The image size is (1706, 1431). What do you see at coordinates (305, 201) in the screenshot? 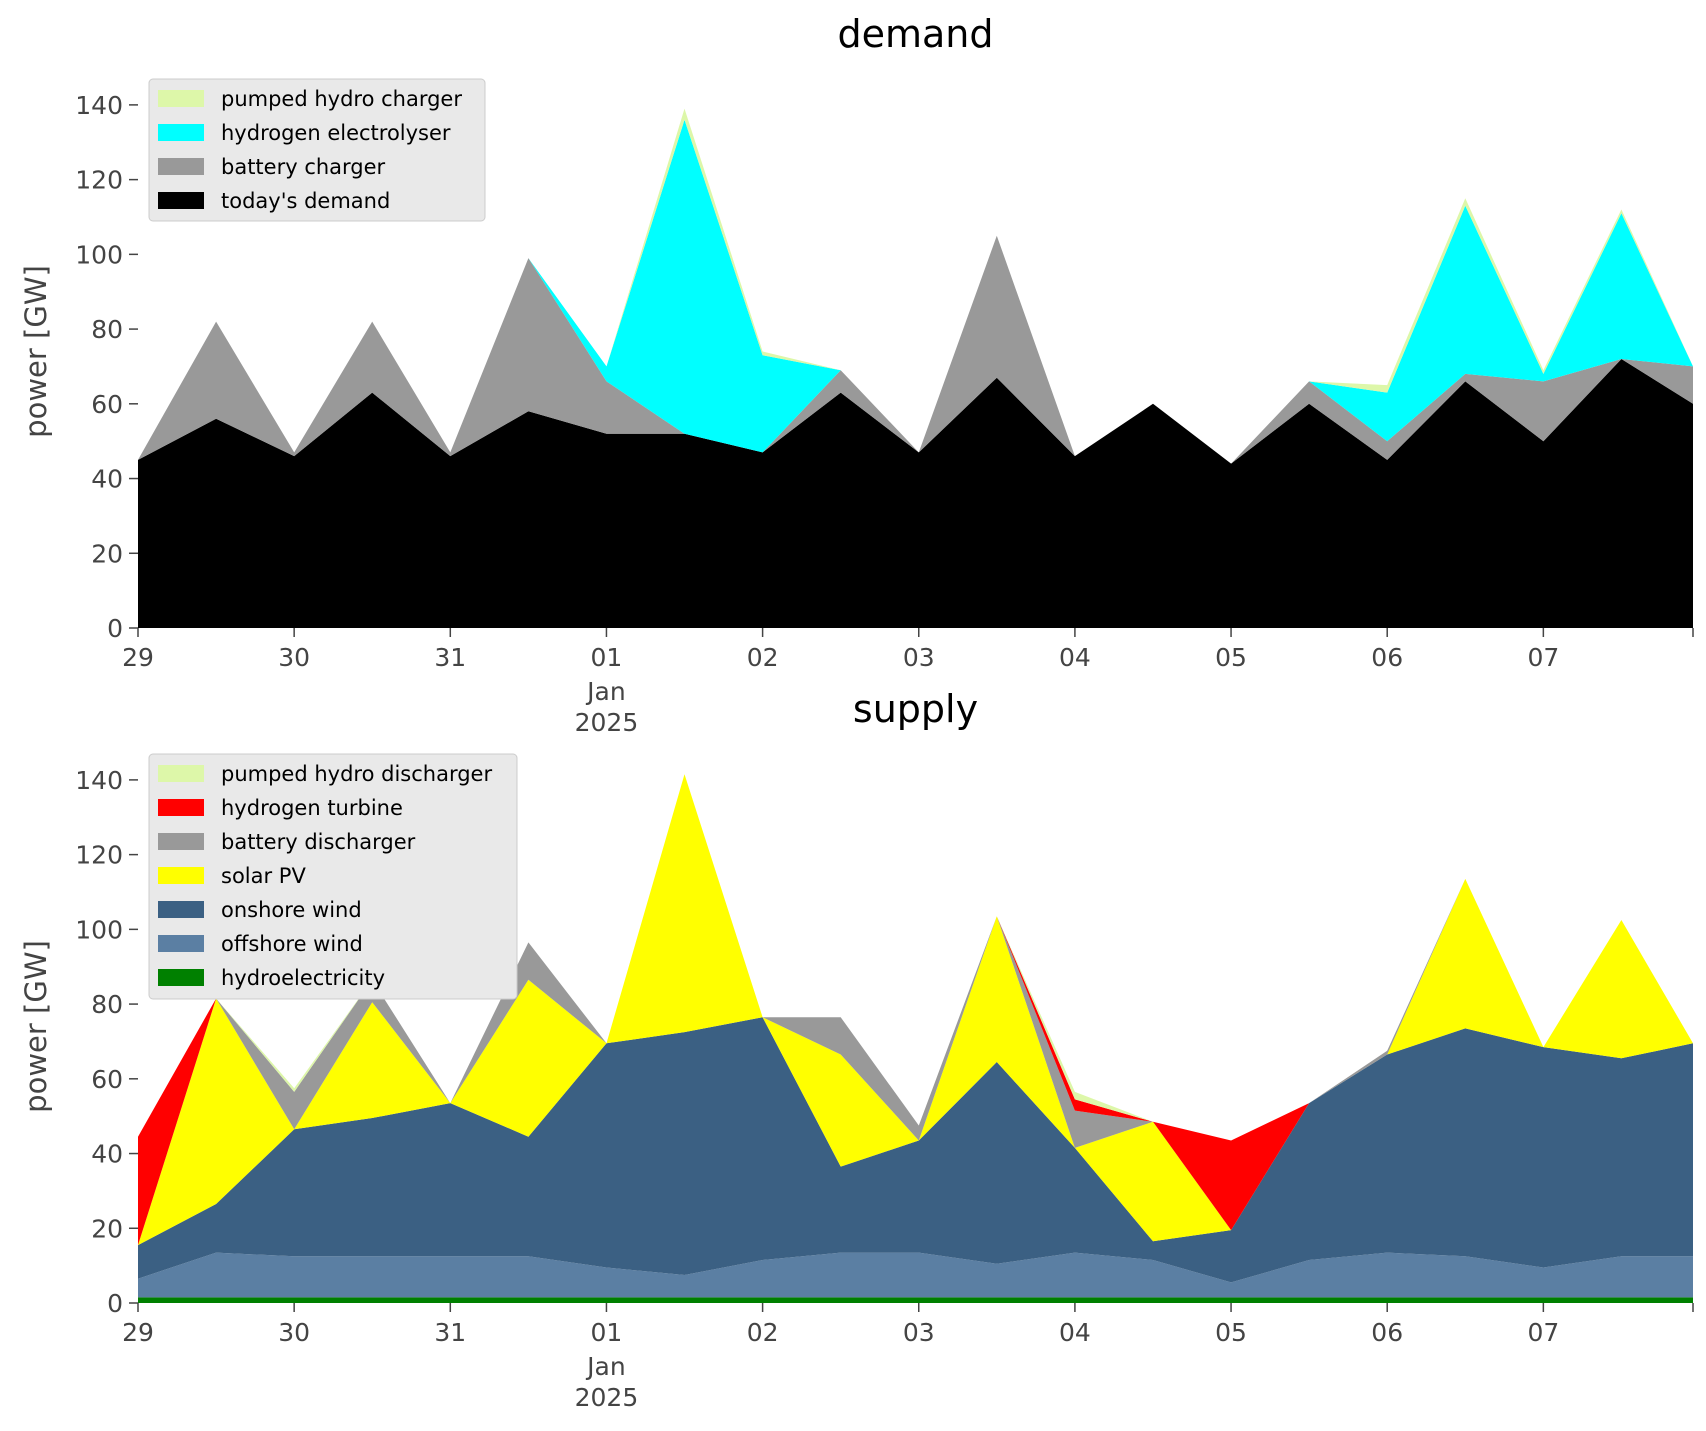
I see `legend-label: today's demand` at bounding box center [305, 201].